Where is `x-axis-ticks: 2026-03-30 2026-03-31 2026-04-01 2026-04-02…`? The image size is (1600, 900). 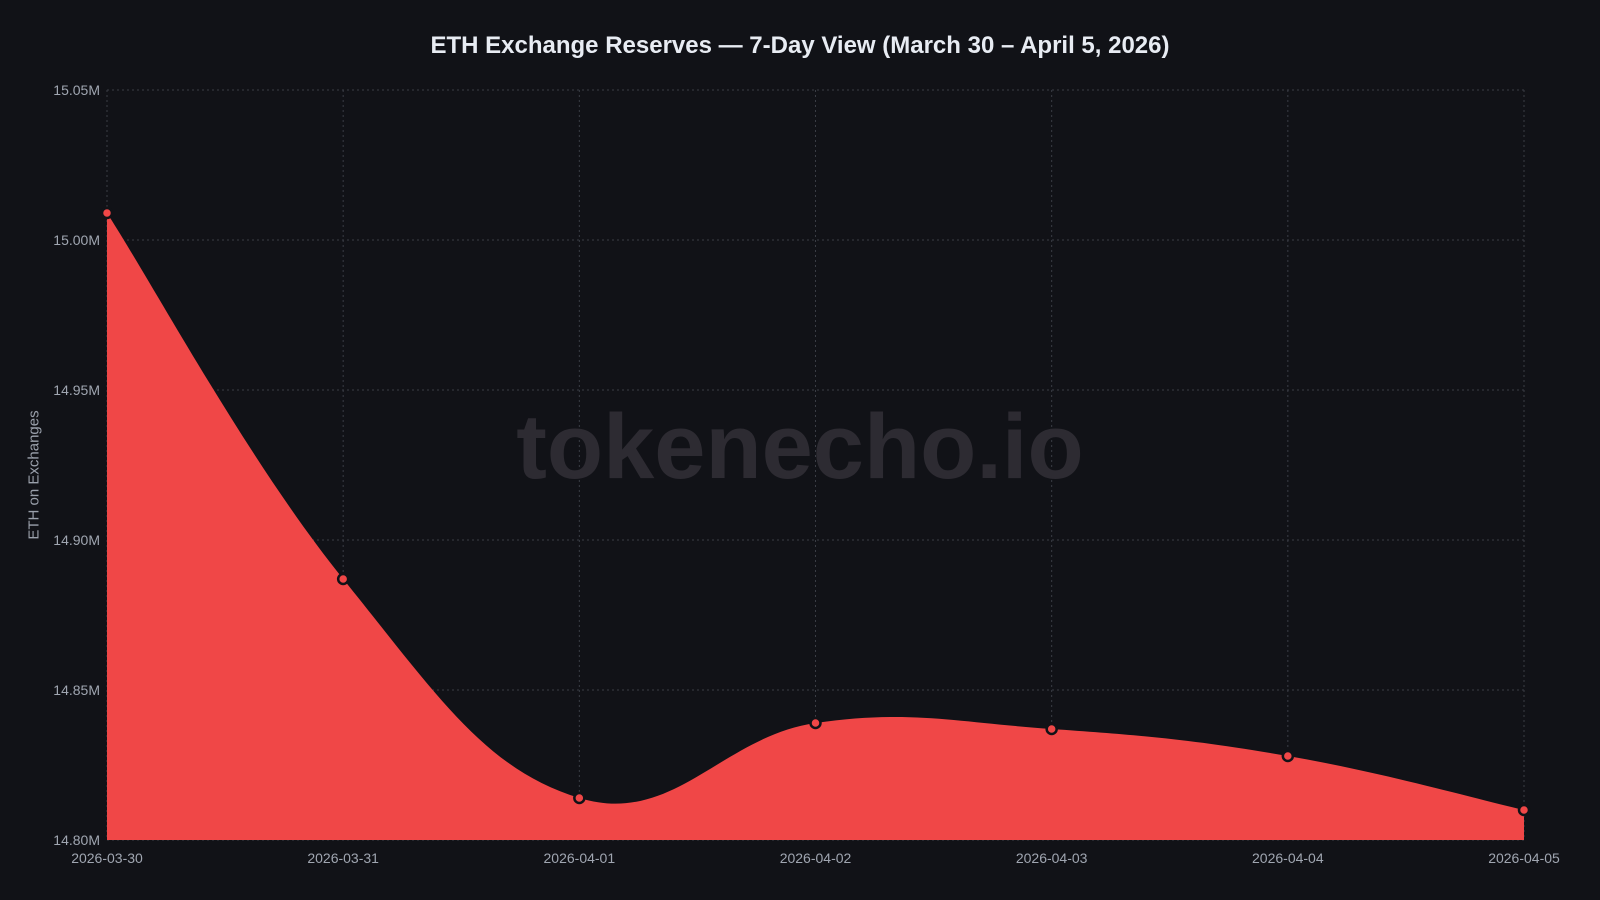
x-axis-ticks: 2026-03-30 2026-03-31 2026-04-01 2026-04-02… is located at coordinates (815, 858).